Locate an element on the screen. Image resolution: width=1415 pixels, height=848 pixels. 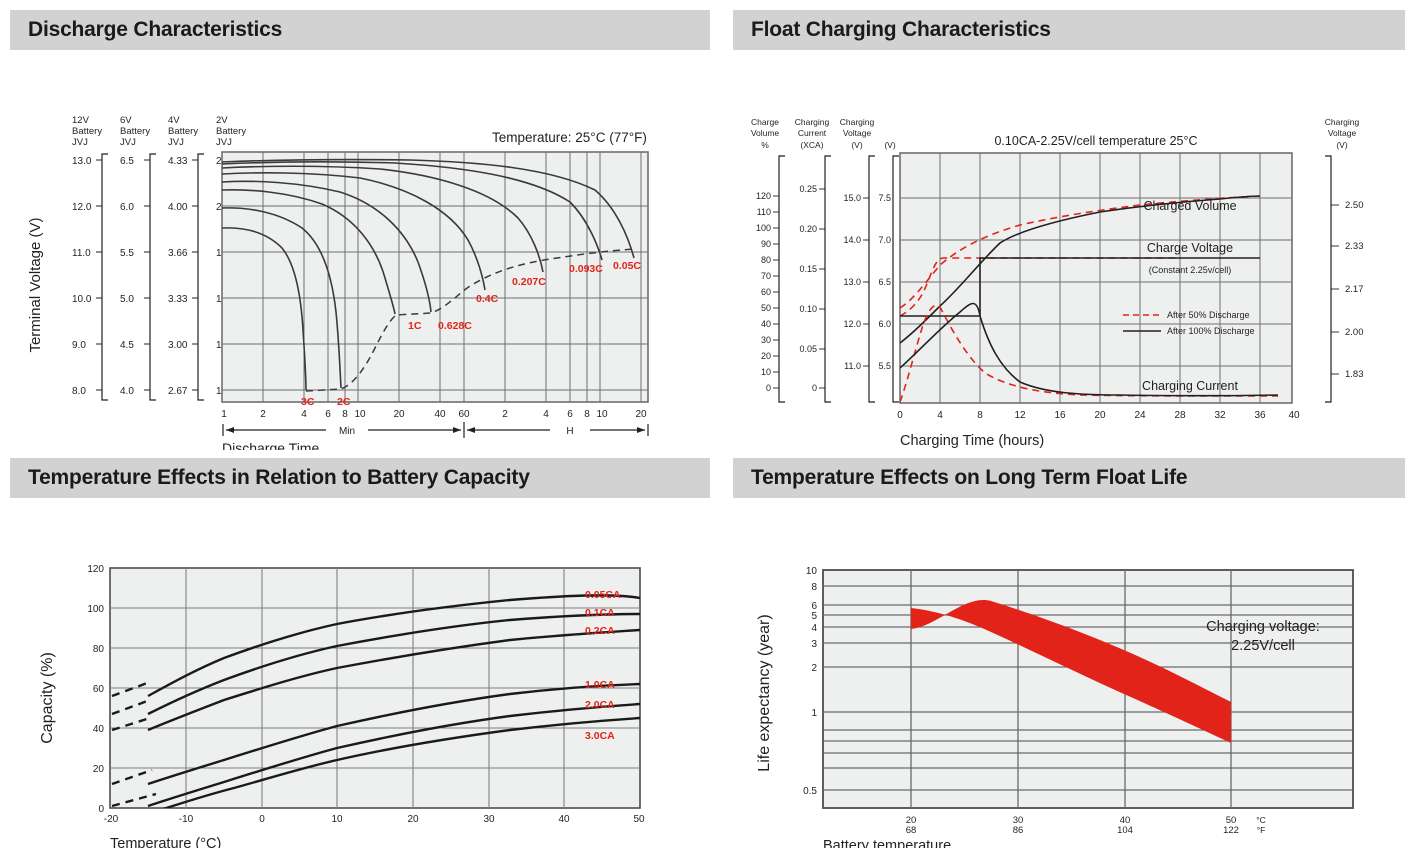
axis-header-0-line3: % is located at coordinates (765, 145).